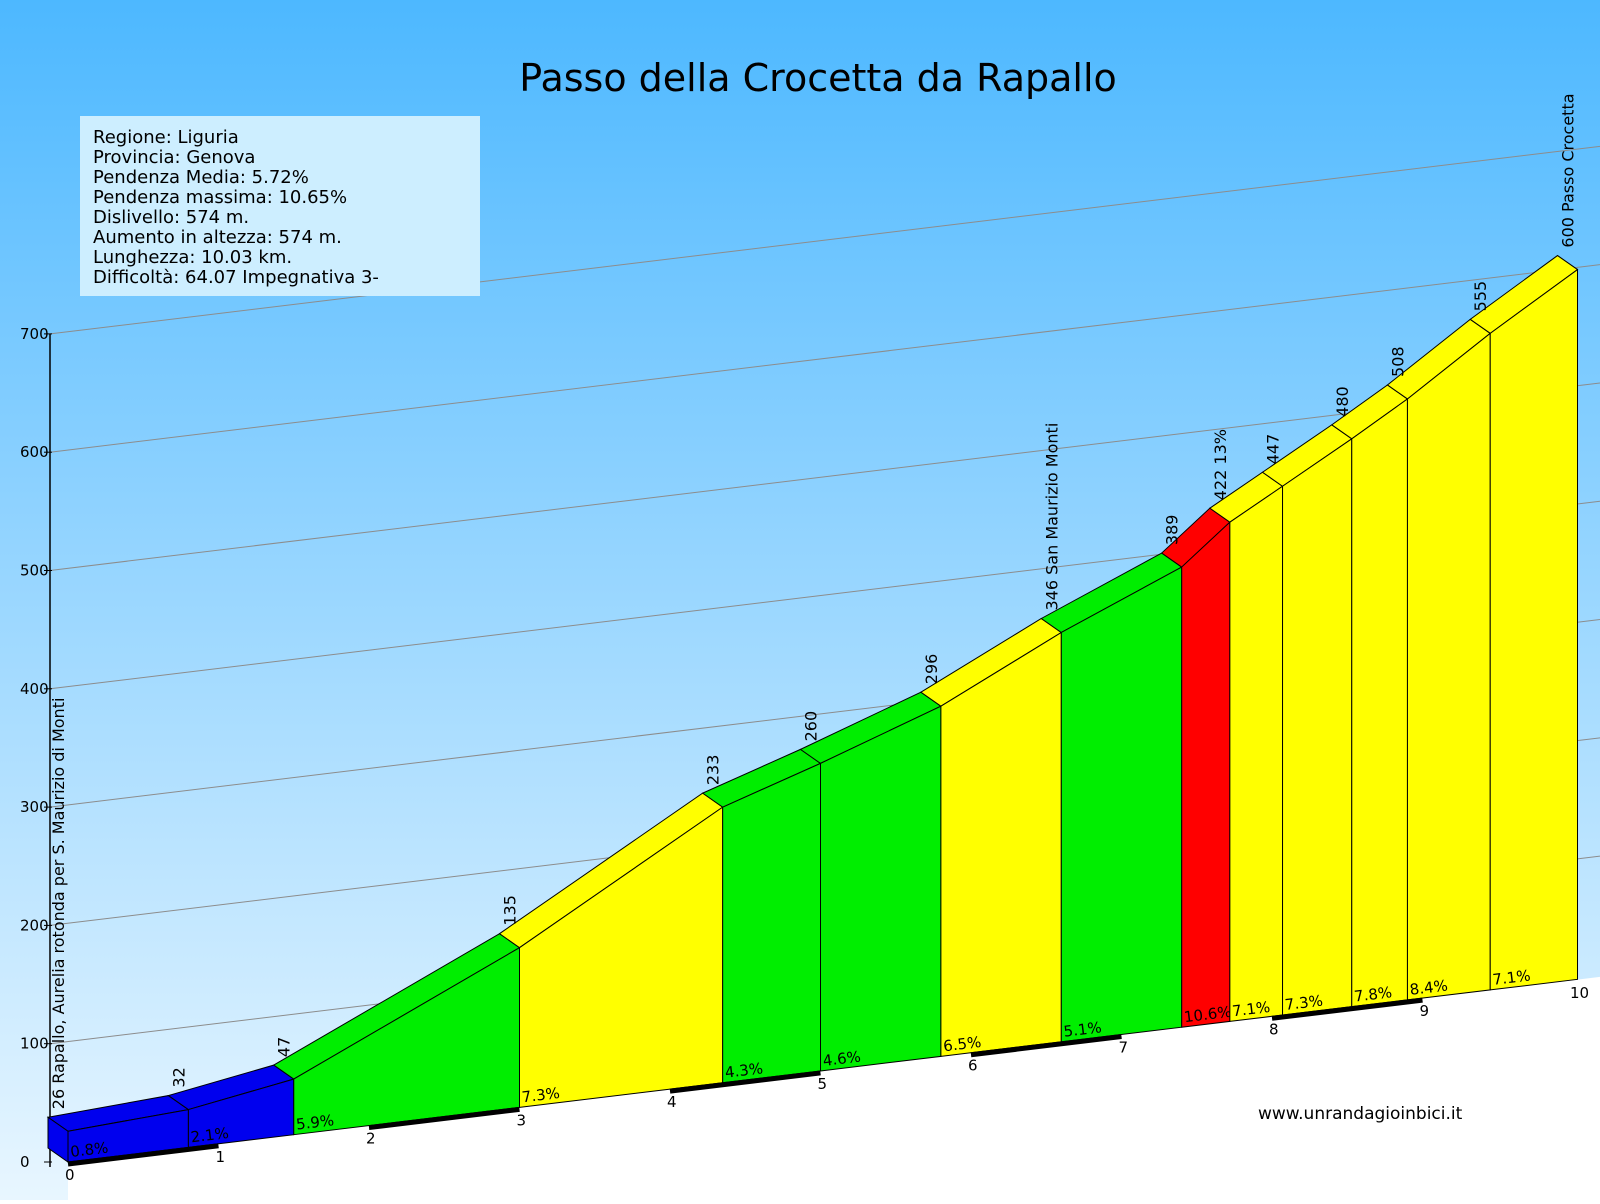  Describe the element at coordinates (522, 1120) in the screenshot. I see `x-tick-label: 3` at that location.